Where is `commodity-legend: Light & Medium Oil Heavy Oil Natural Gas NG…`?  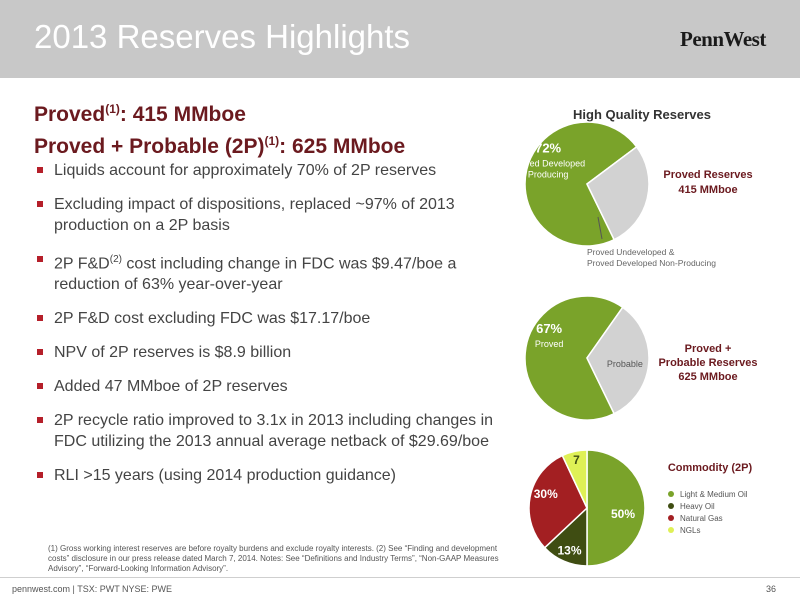
commodity-legend: Light & Medium Oil Heavy Oil Natural Gas NG… is located at coordinates (708, 512).